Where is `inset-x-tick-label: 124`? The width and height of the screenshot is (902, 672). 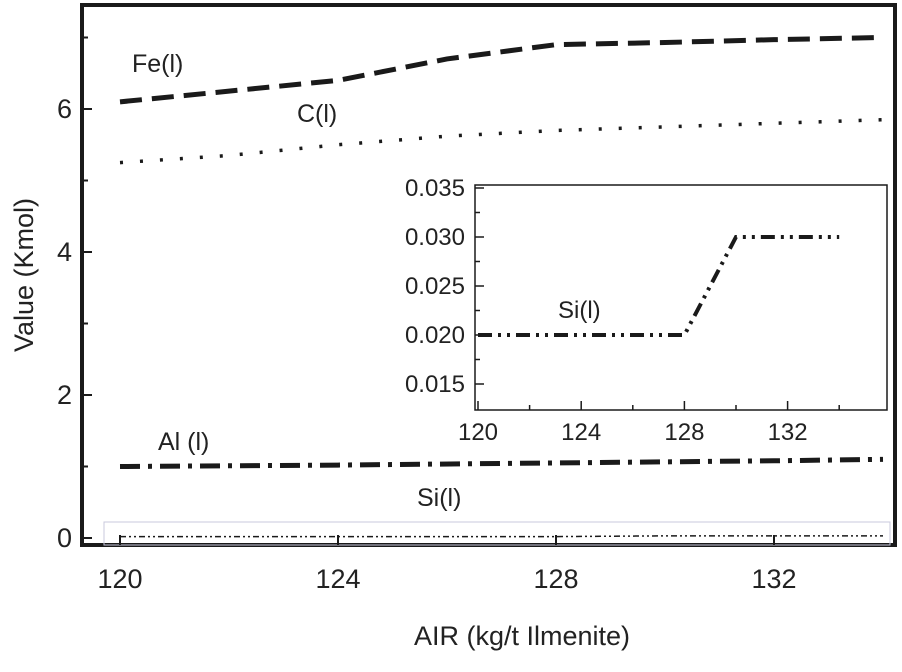
inset-x-tick-label: 124 is located at coordinates (581, 432).